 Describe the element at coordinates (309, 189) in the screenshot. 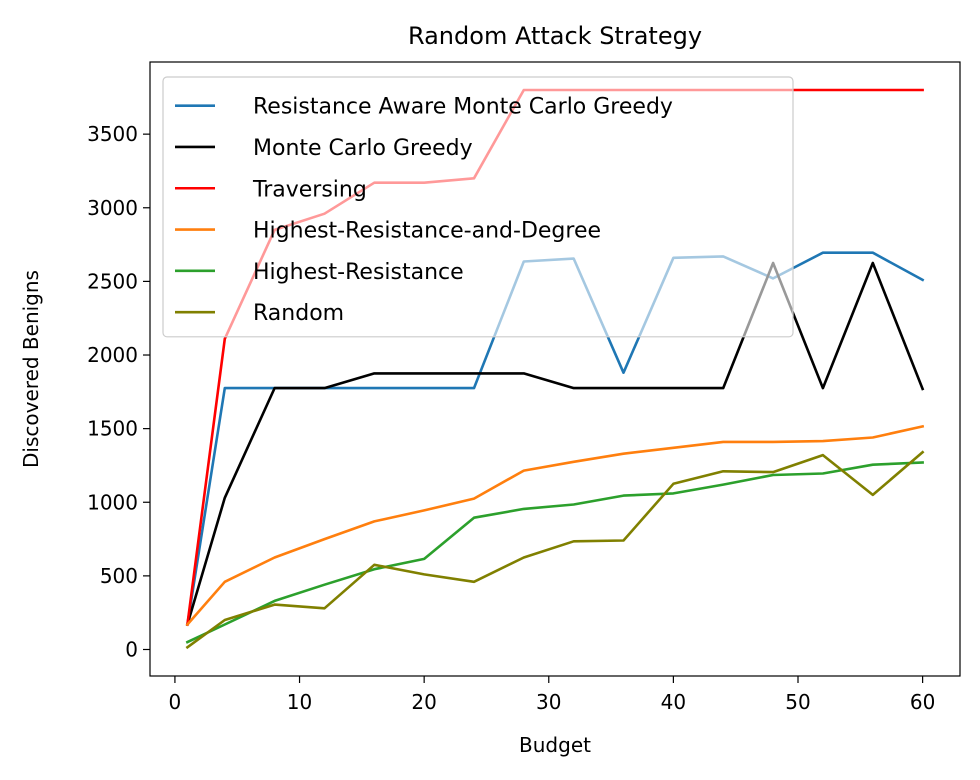

I see `legend-label: Traversing` at that location.